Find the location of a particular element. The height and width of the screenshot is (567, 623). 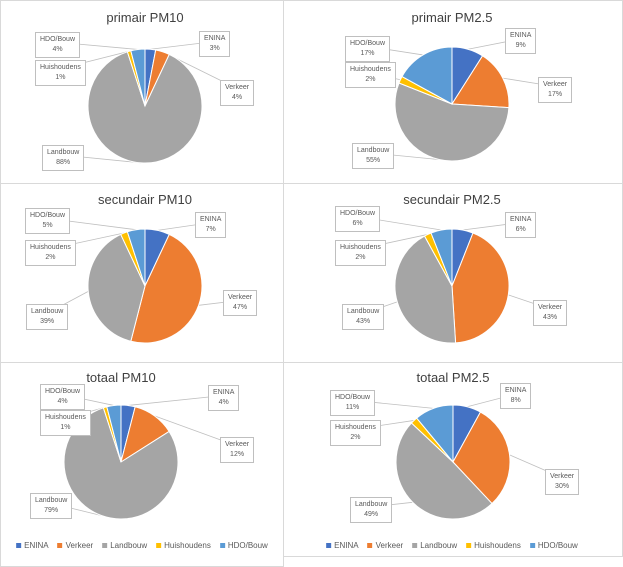

legend-item-hdo-bouw: HDO/Bouw is located at coordinates (553, 545).